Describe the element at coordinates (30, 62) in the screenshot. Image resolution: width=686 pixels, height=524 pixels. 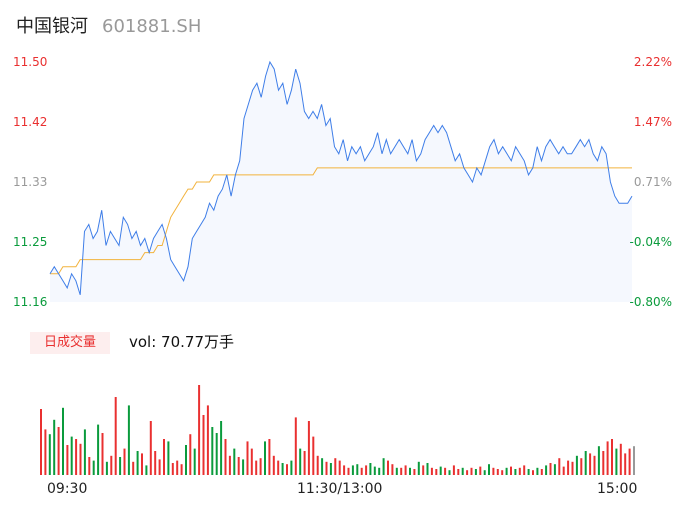
I see `price-tick-1: 11.50` at that location.